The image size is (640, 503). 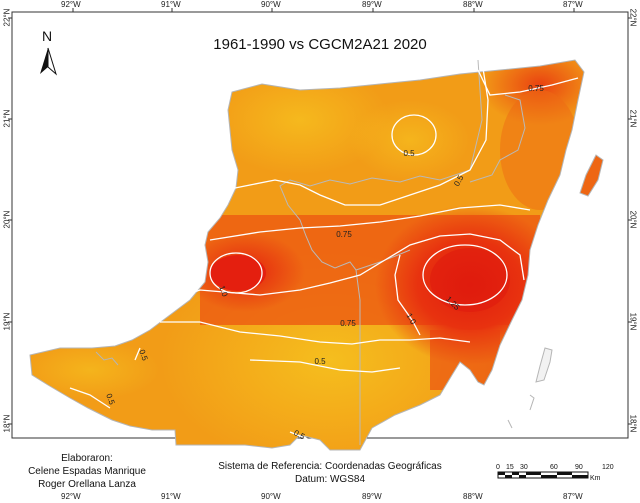 What do you see at coordinates (591, 175) in the screenshot?
I see `island-cozumel` at bounding box center [591, 175].